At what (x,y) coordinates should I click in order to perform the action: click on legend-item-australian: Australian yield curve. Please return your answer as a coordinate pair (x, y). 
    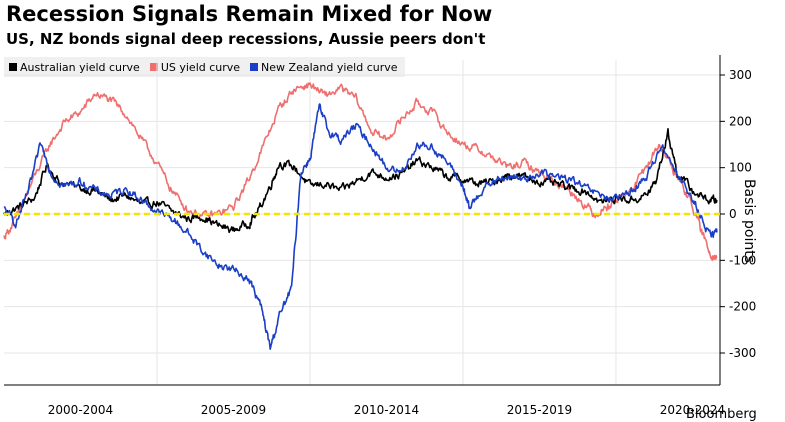
    Looking at the image, I should click on (74, 67).